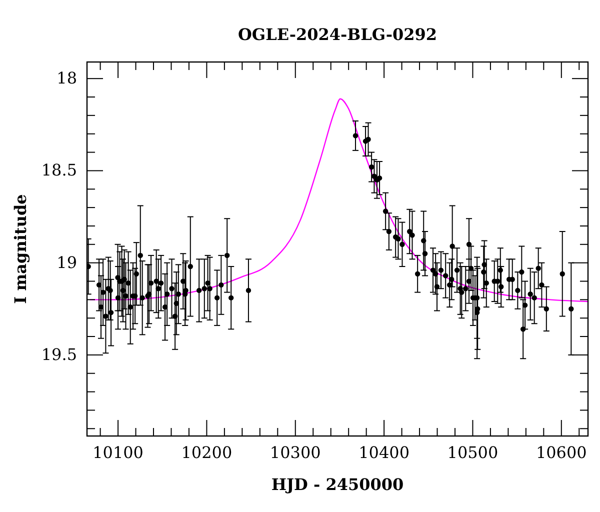  What do you see at coordinates (384, 452) in the screenshot?
I see `x-tick-label: 10400` at bounding box center [384, 452].